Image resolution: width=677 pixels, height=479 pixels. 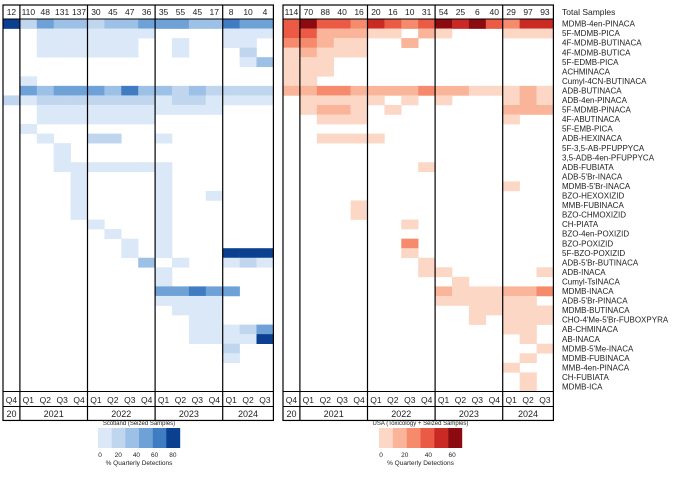 I want to click on quarter-label: Q3, so click(x=478, y=400).